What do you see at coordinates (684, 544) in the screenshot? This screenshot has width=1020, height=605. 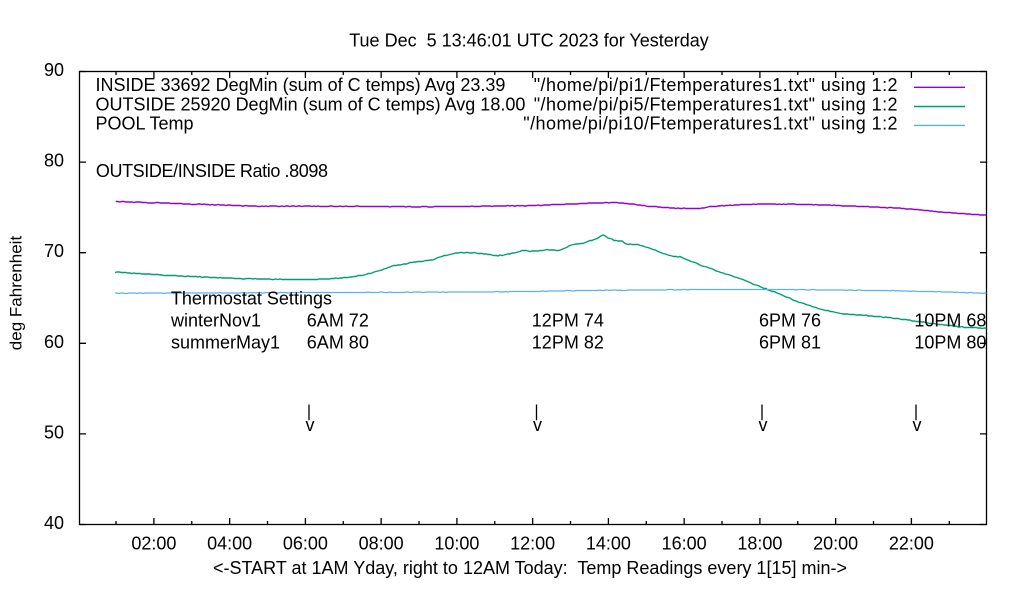 I see `svg-text: 16:00` at bounding box center [684, 544].